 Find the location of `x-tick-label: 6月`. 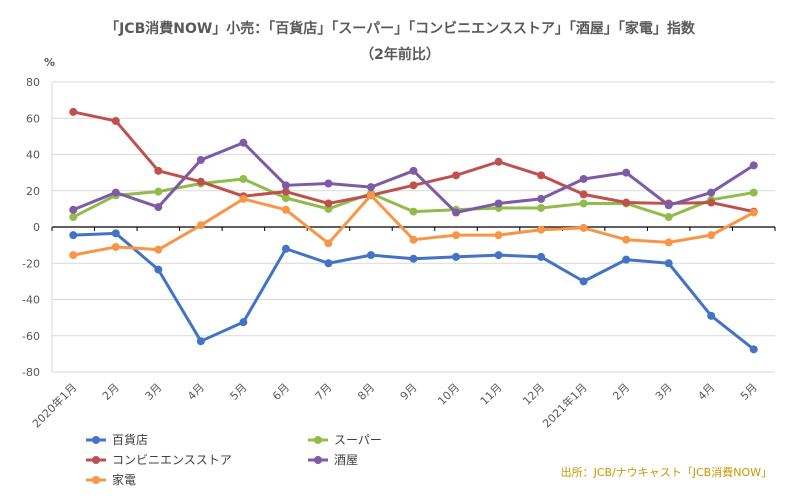

x-tick-label: 6月 is located at coordinates (281, 392).